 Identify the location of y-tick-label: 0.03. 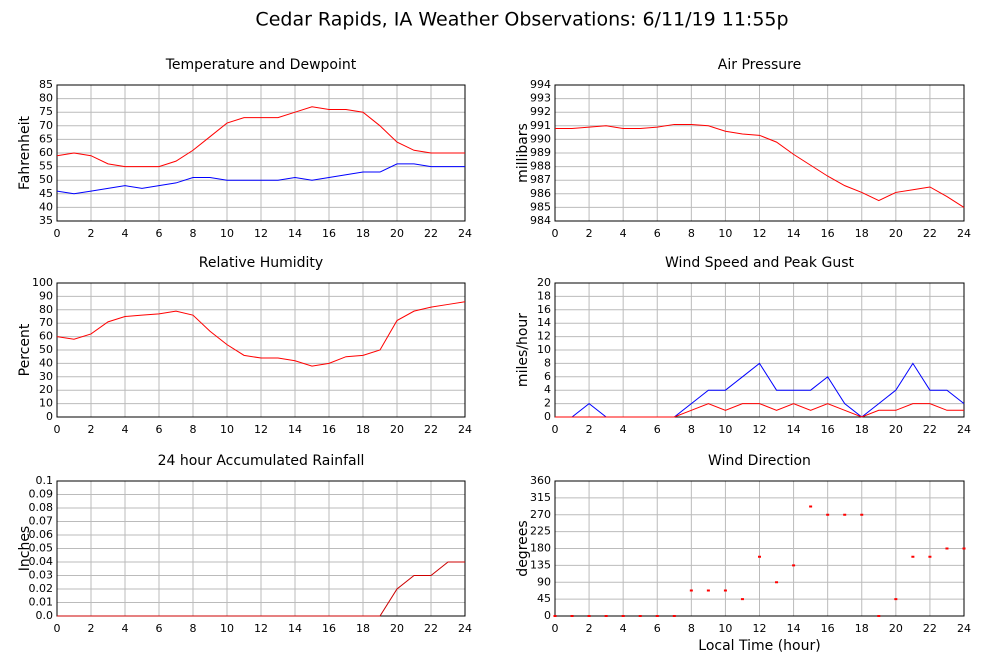
(41, 575).